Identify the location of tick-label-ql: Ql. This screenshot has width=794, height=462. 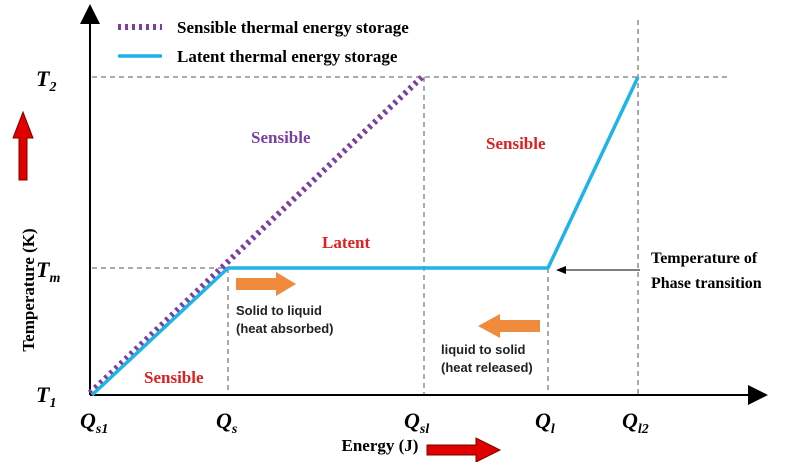
(545, 422).